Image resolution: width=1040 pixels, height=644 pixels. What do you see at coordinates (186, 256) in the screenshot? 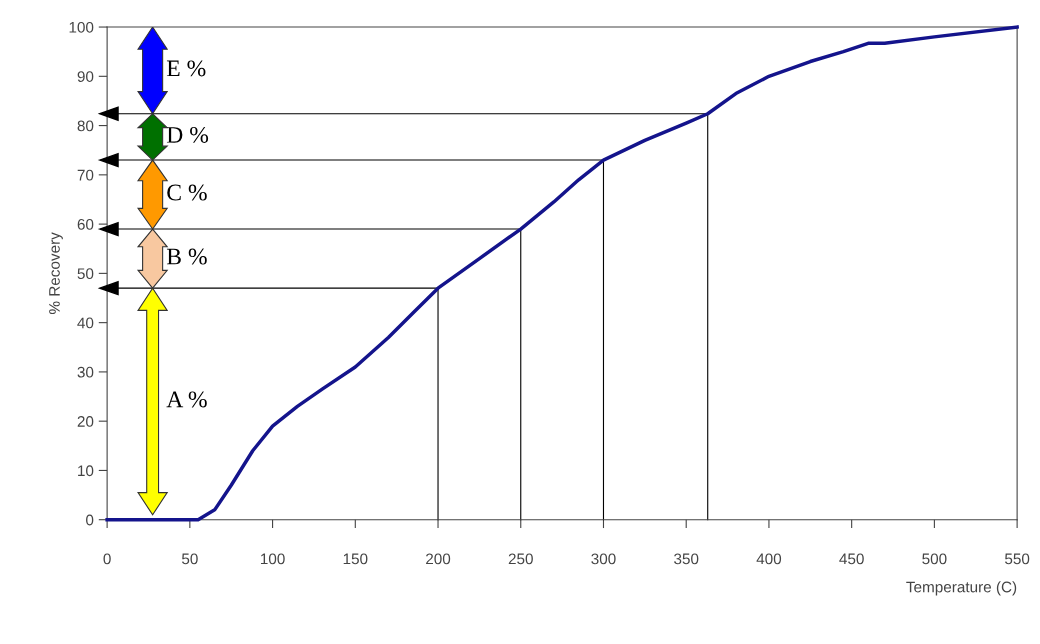
I see `annotation: B %` at bounding box center [186, 256].